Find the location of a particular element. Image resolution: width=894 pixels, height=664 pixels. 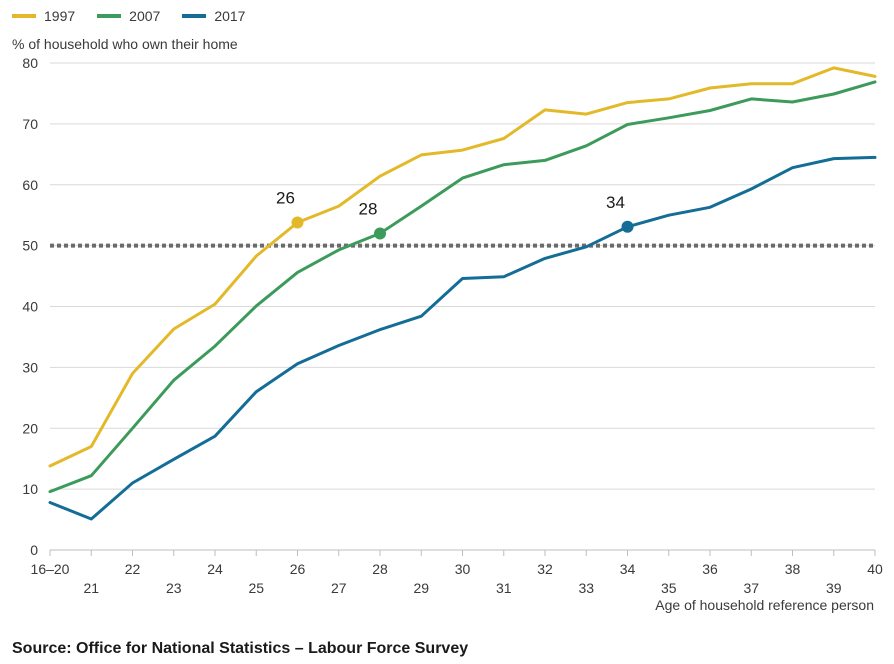

x-tick-label-13: 33 is located at coordinates (586, 588).